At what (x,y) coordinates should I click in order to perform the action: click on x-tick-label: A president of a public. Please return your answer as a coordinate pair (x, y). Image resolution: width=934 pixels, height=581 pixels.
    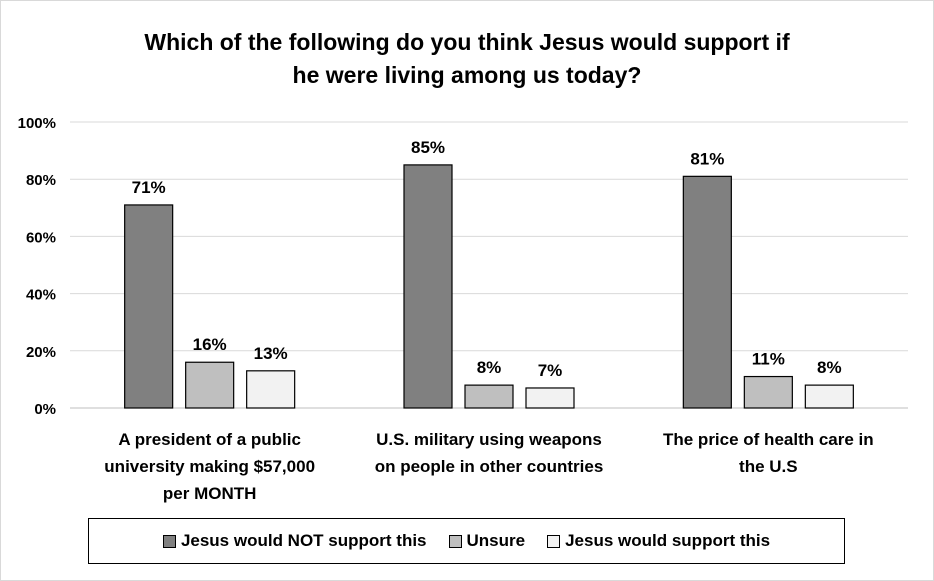
    Looking at the image, I should click on (209, 439).